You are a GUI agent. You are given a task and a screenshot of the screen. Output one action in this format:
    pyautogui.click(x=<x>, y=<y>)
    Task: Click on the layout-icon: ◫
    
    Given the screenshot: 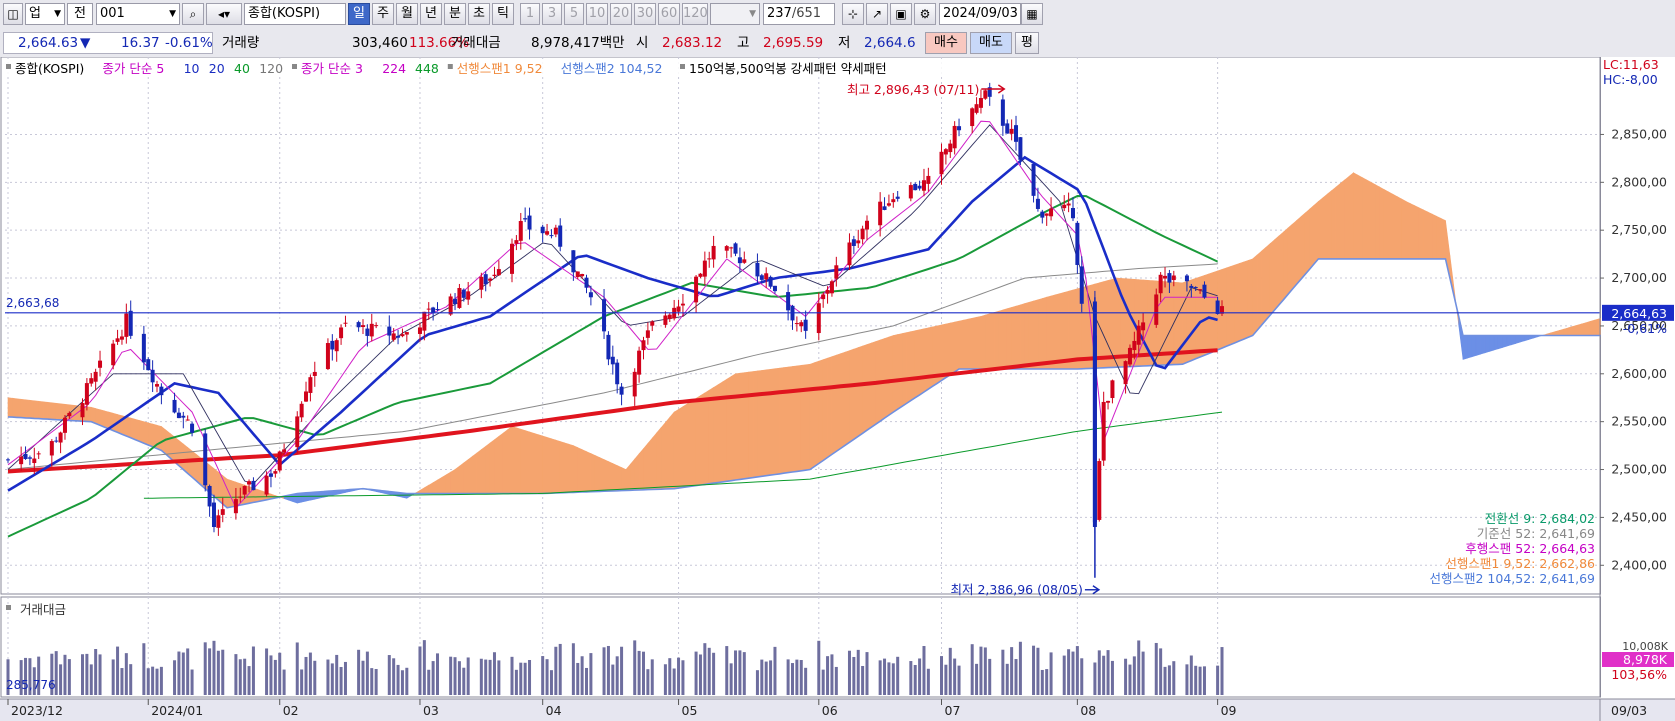 What is the action you would take?
    pyautogui.click(x=13, y=14)
    